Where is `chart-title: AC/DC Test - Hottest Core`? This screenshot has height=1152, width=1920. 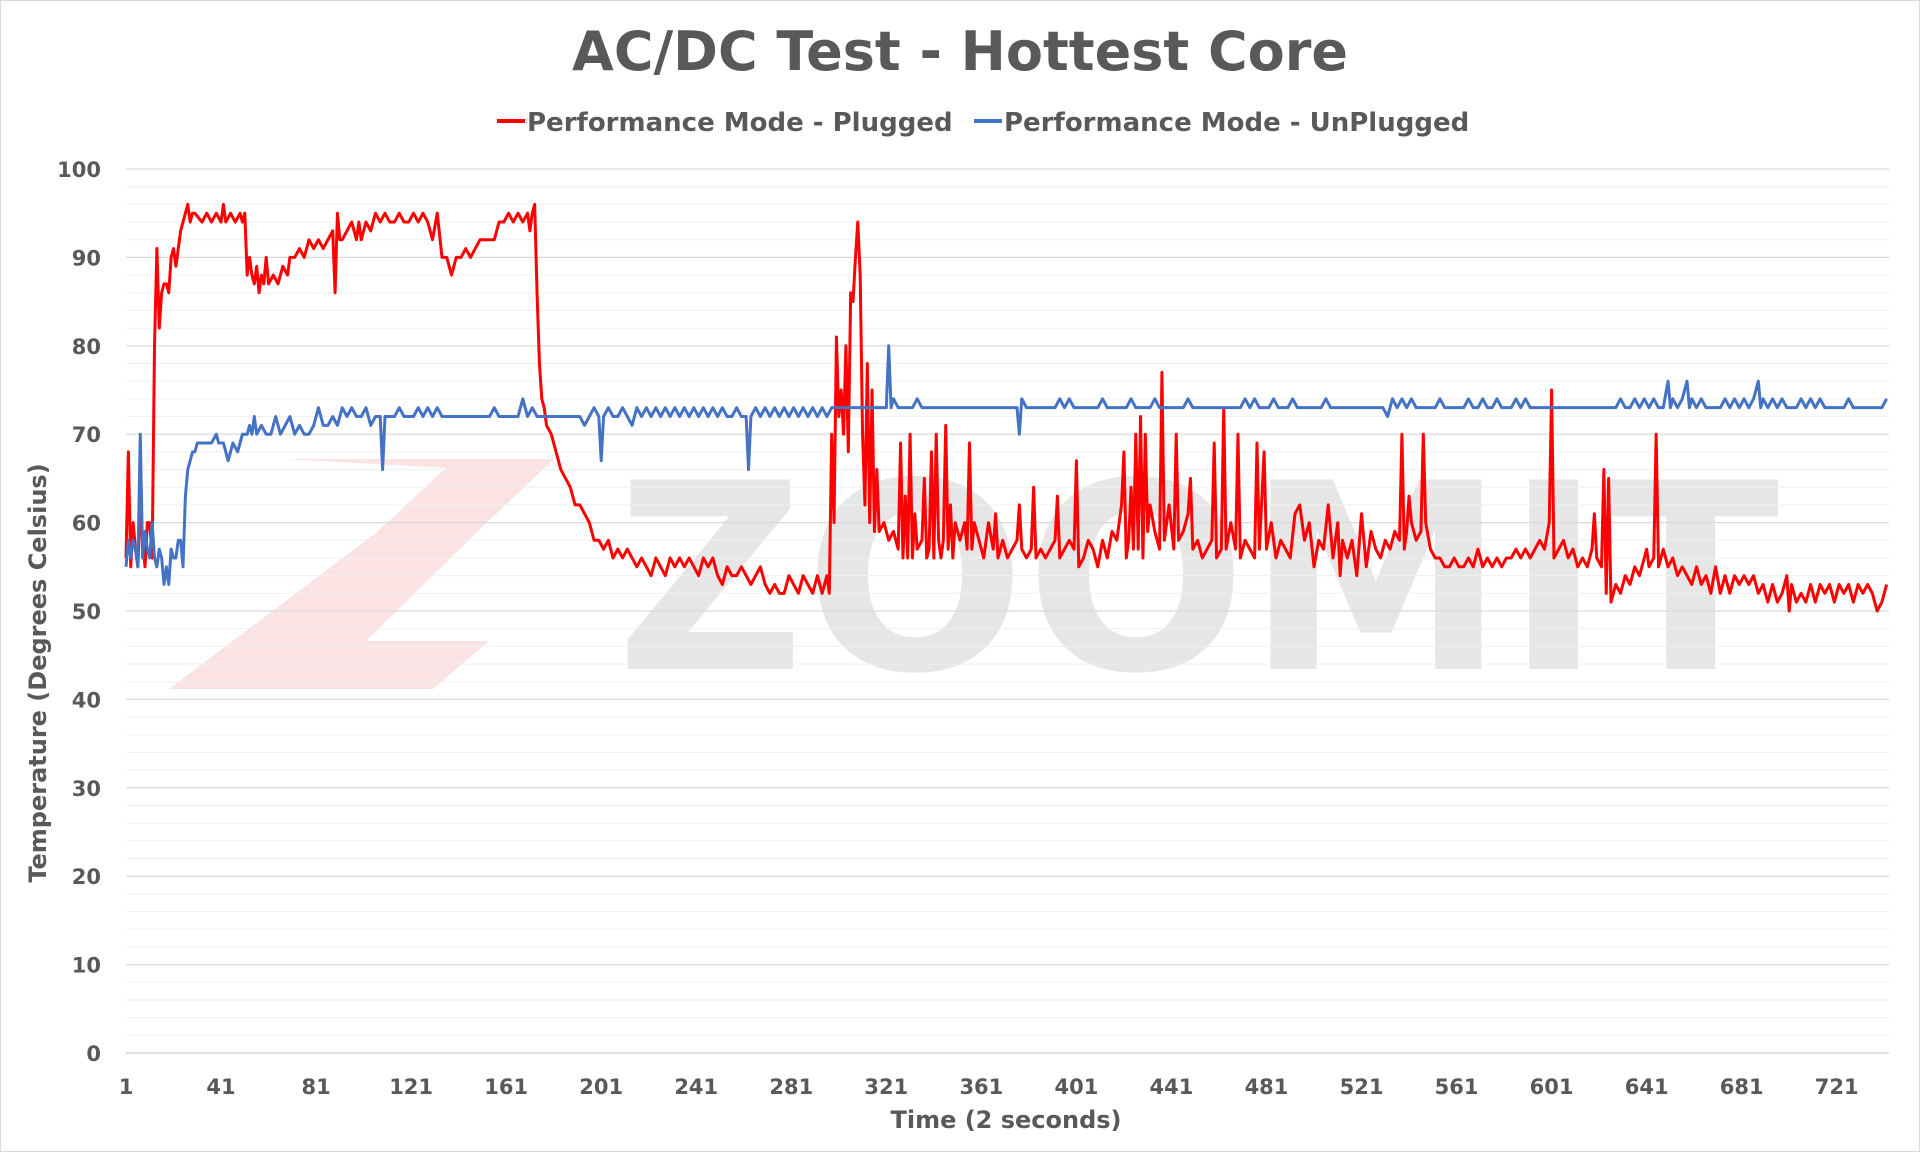 chart-title: AC/DC Test - Hottest Core is located at coordinates (960, 51).